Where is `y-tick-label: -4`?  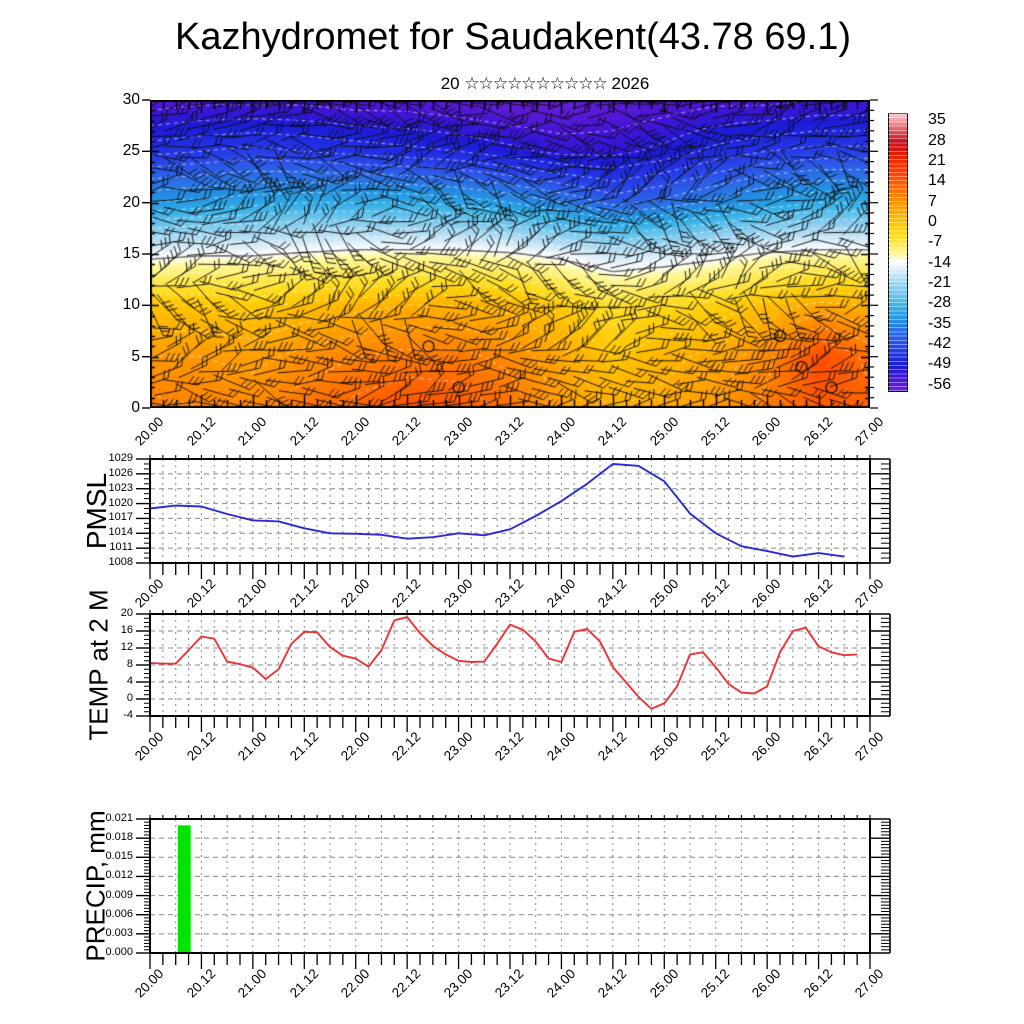
y-tick-label: -4 is located at coordinates (128, 715).